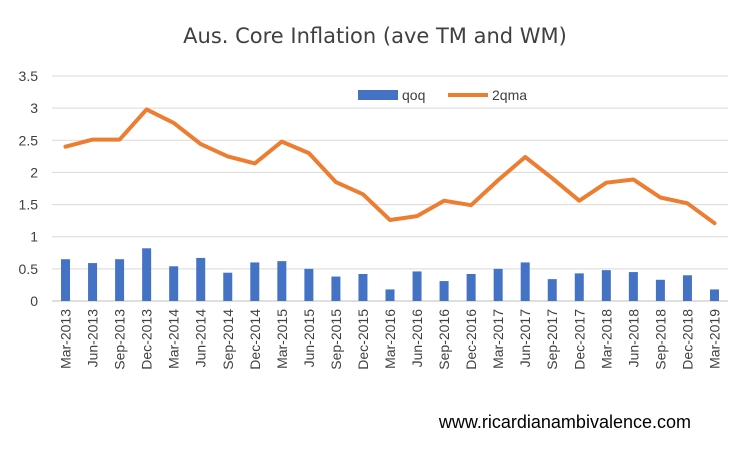 This screenshot has height=450, width=750. What do you see at coordinates (579, 339) in the screenshot?
I see `x-tick-label: Dec-2017` at bounding box center [579, 339].